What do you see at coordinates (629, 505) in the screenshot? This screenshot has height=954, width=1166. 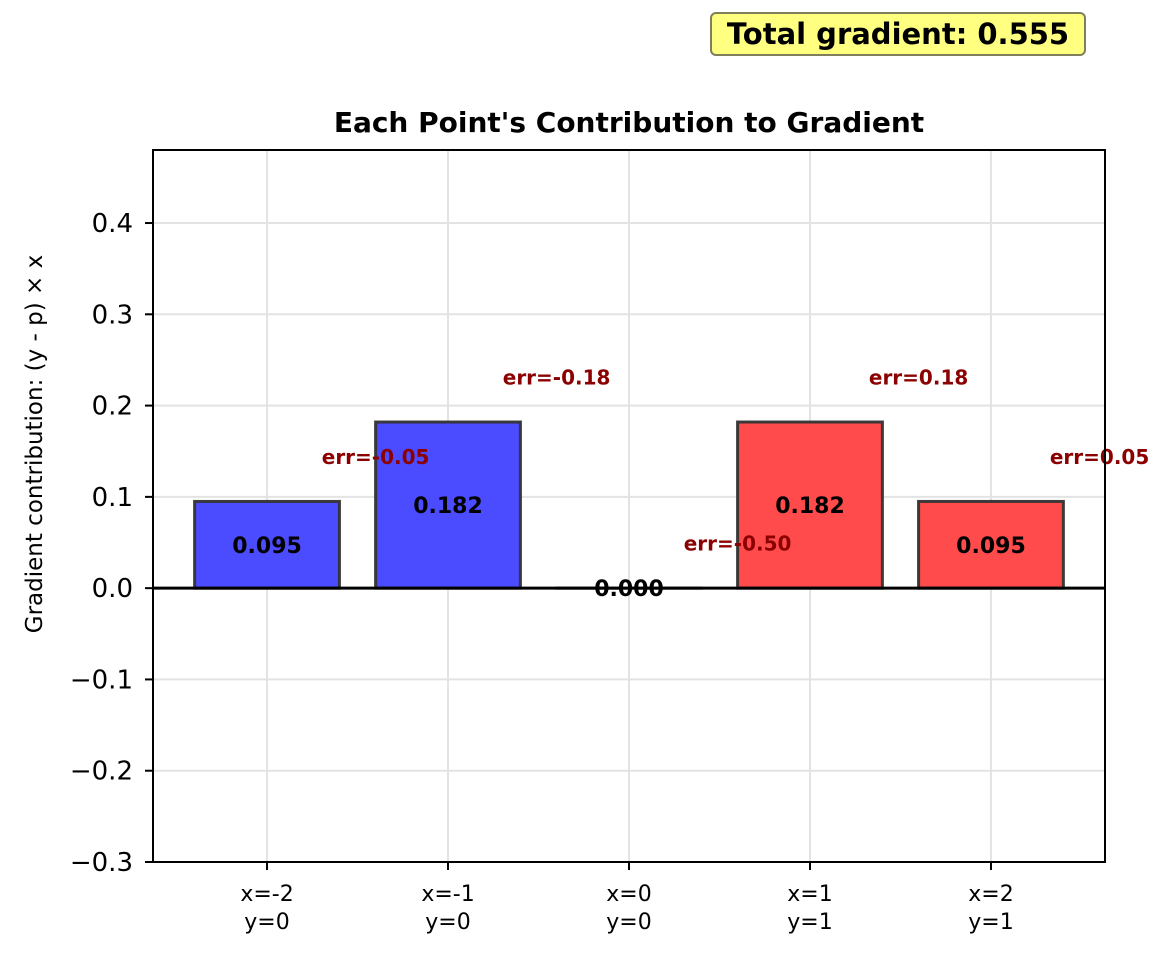 I see `bars` at bounding box center [629, 505].